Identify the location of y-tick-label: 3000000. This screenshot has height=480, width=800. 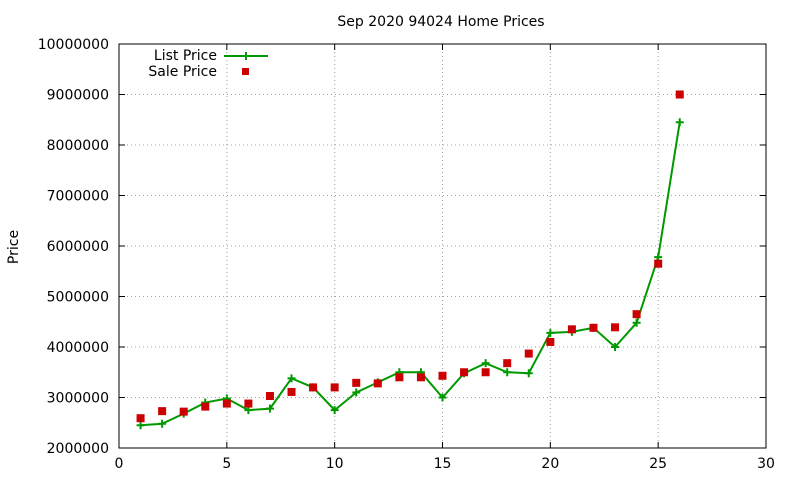
(78, 399).